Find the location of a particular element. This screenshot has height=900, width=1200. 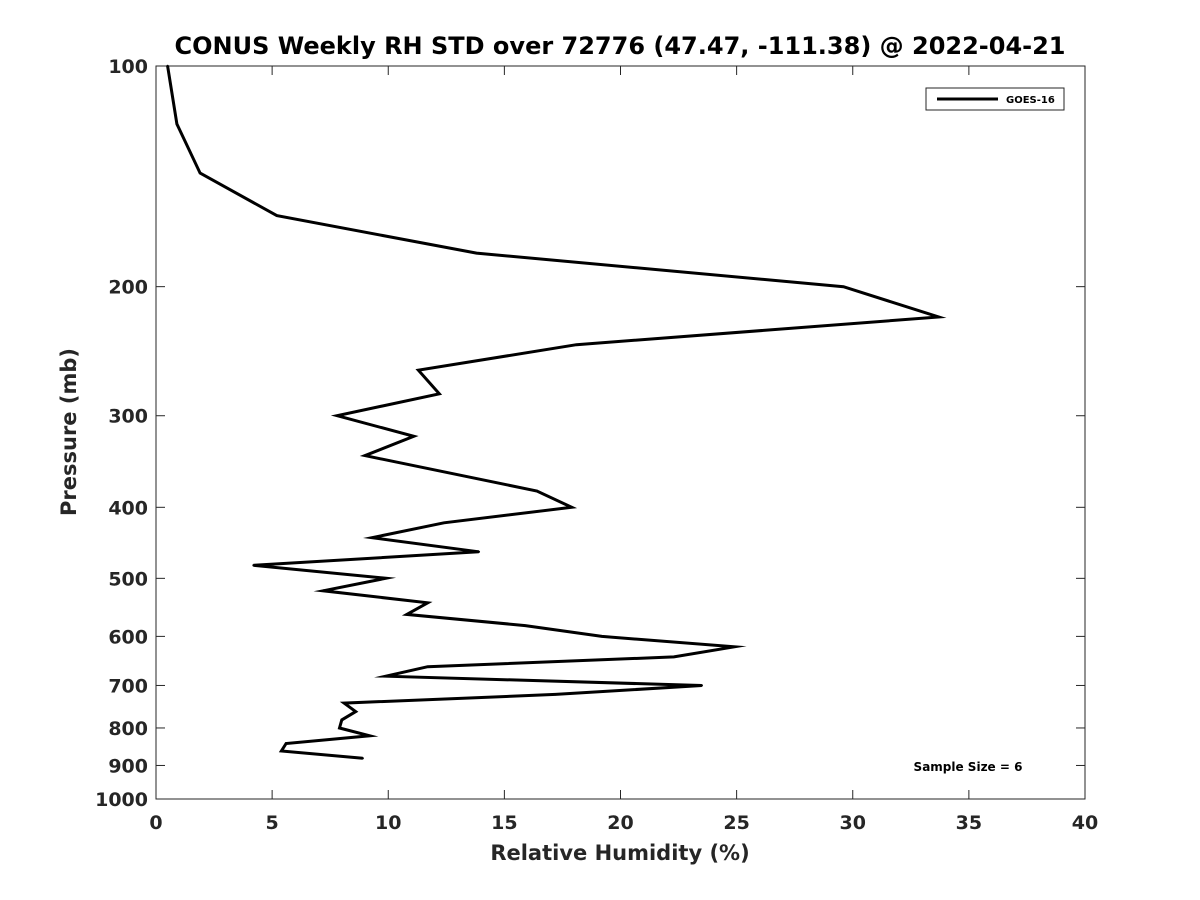

x-tick-label: 35 is located at coordinates (969, 823).